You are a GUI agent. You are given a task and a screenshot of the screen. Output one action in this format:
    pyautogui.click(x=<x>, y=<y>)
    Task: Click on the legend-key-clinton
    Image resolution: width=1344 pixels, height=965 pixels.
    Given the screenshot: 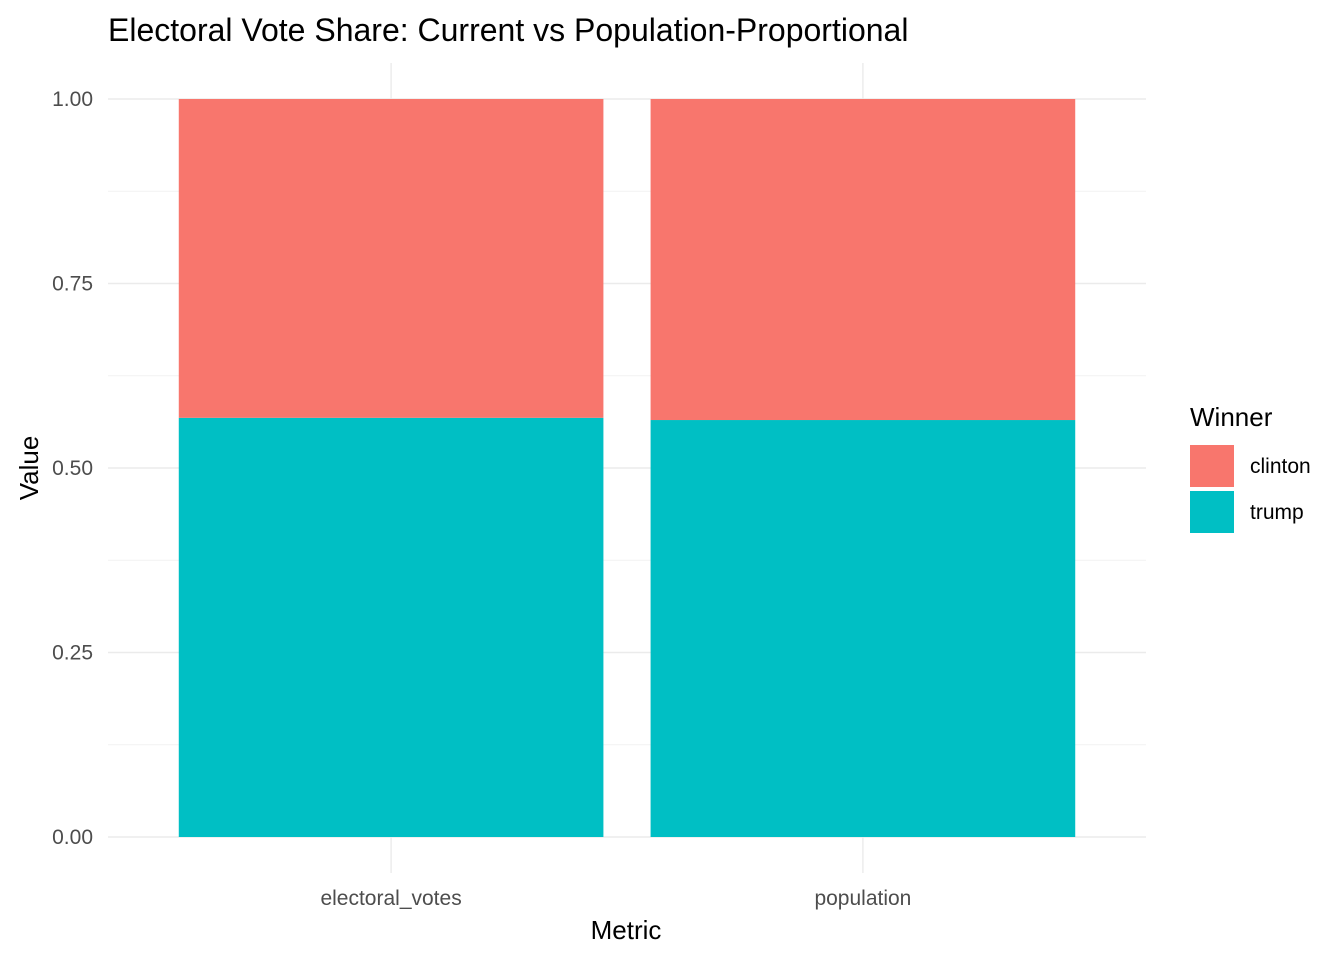 What is the action you would take?
    pyautogui.click(x=1212, y=466)
    